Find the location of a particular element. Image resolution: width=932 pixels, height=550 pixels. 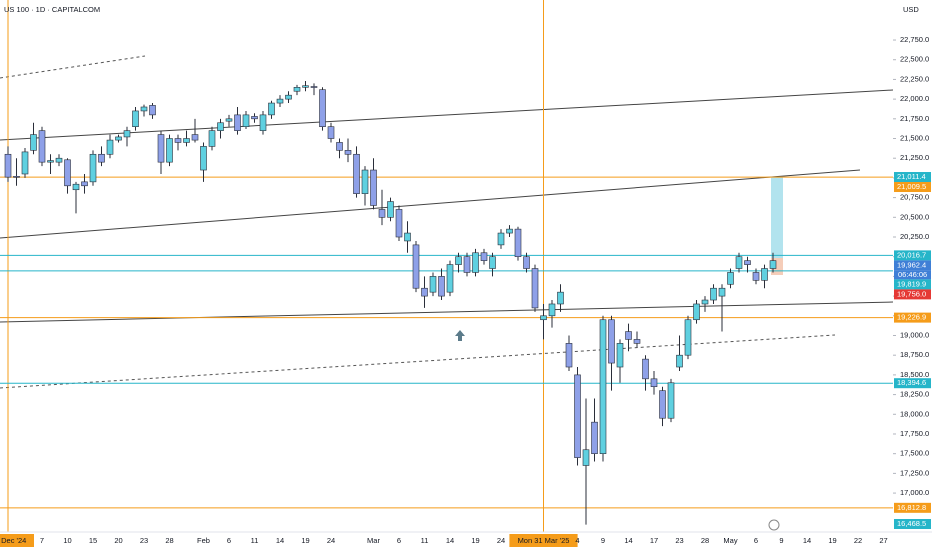

y-tick-label: 20,250.0 is located at coordinates (914, 236).